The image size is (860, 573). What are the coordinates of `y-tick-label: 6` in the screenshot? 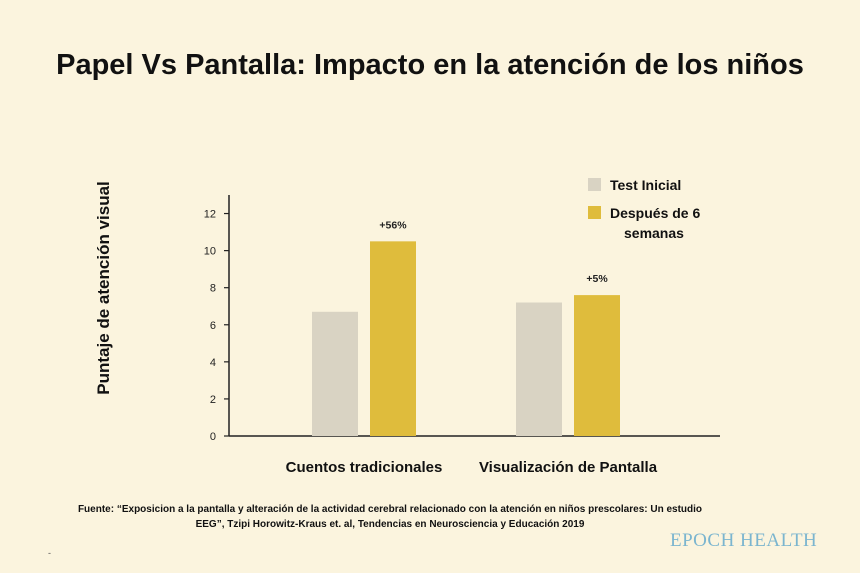 It's located at (213, 326).